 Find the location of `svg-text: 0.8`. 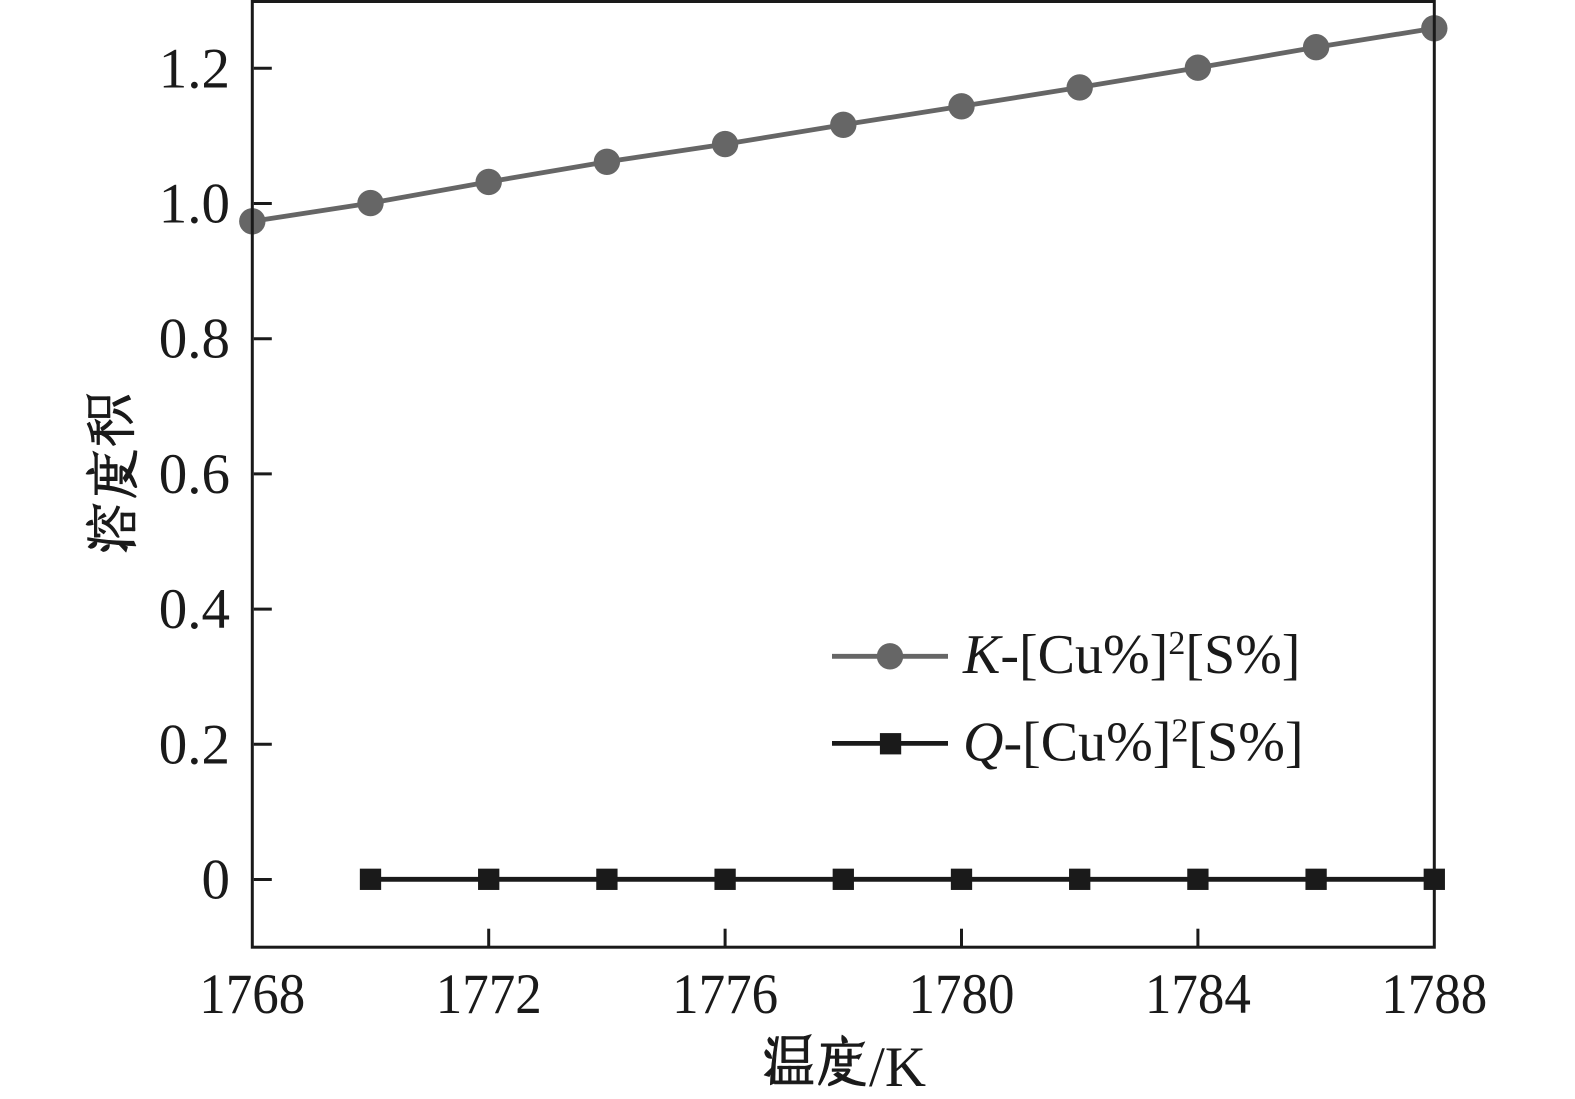

svg-text: 0.8 is located at coordinates (194, 339).